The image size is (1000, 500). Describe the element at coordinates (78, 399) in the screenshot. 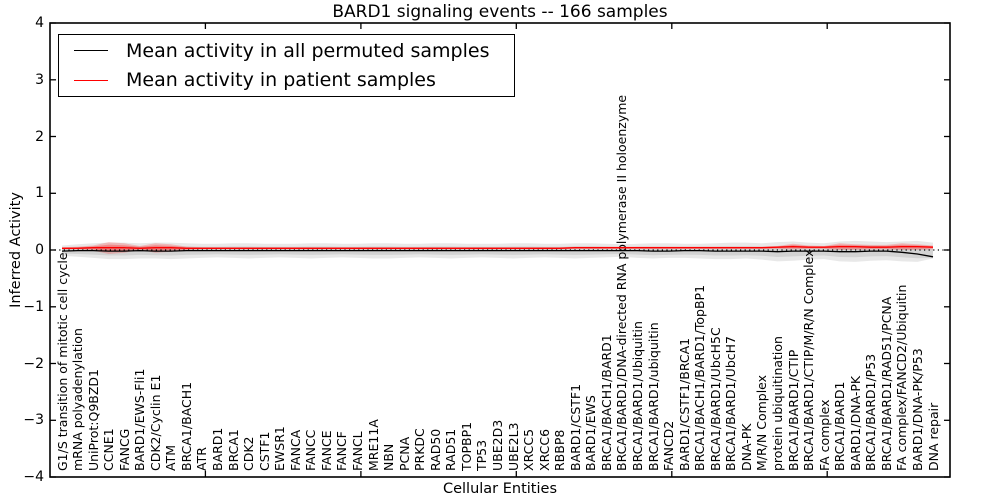

I see `x-category-label: mRNA polyadenylation` at that location.